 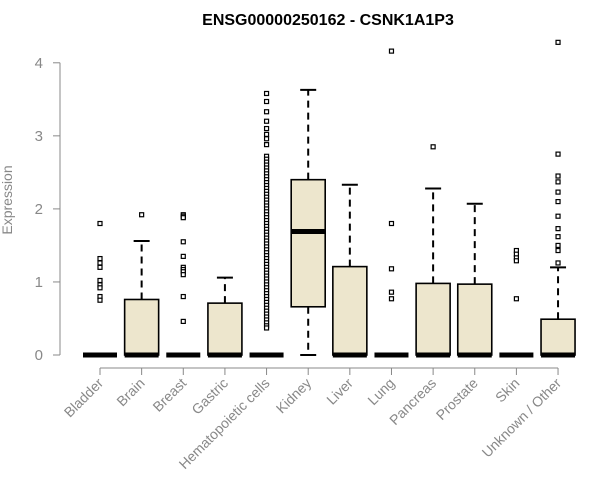 What do you see at coordinates (294, 396) in the screenshot?
I see `x-tick-label: Kidney` at bounding box center [294, 396].